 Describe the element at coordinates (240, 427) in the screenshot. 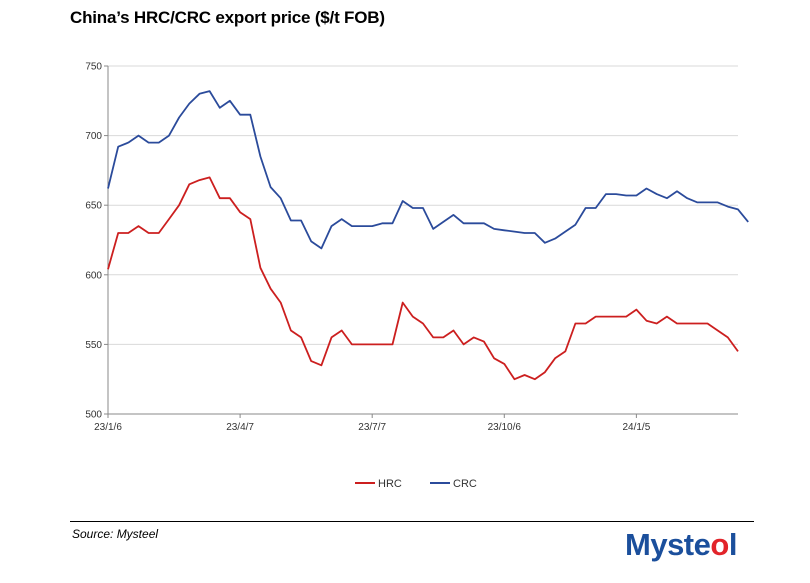

I see `x-tick-label: 23/4/7` at that location.